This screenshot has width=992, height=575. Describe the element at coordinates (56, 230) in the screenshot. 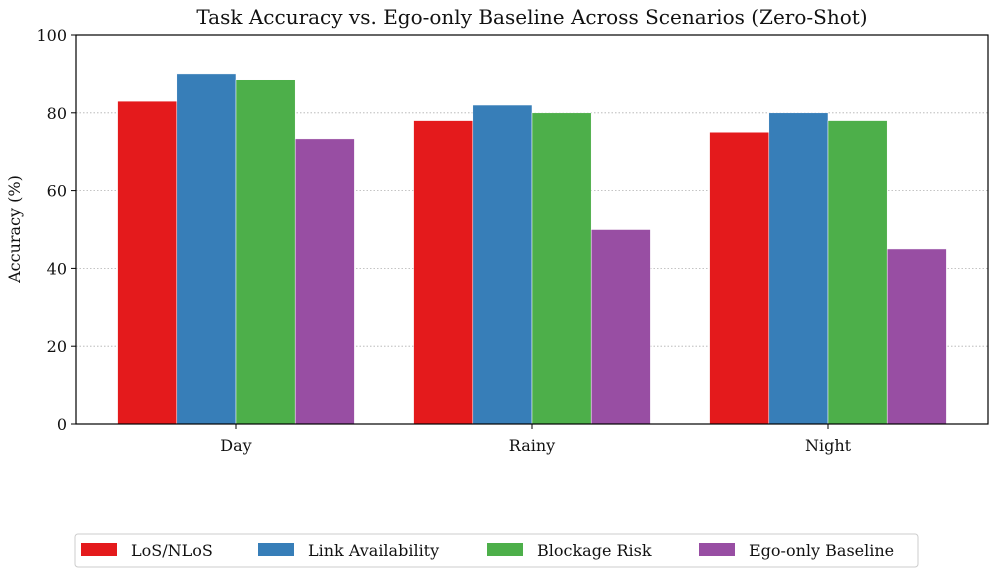

I see `y-axis-ticks: 0 20 40 60 80 100` at that location.